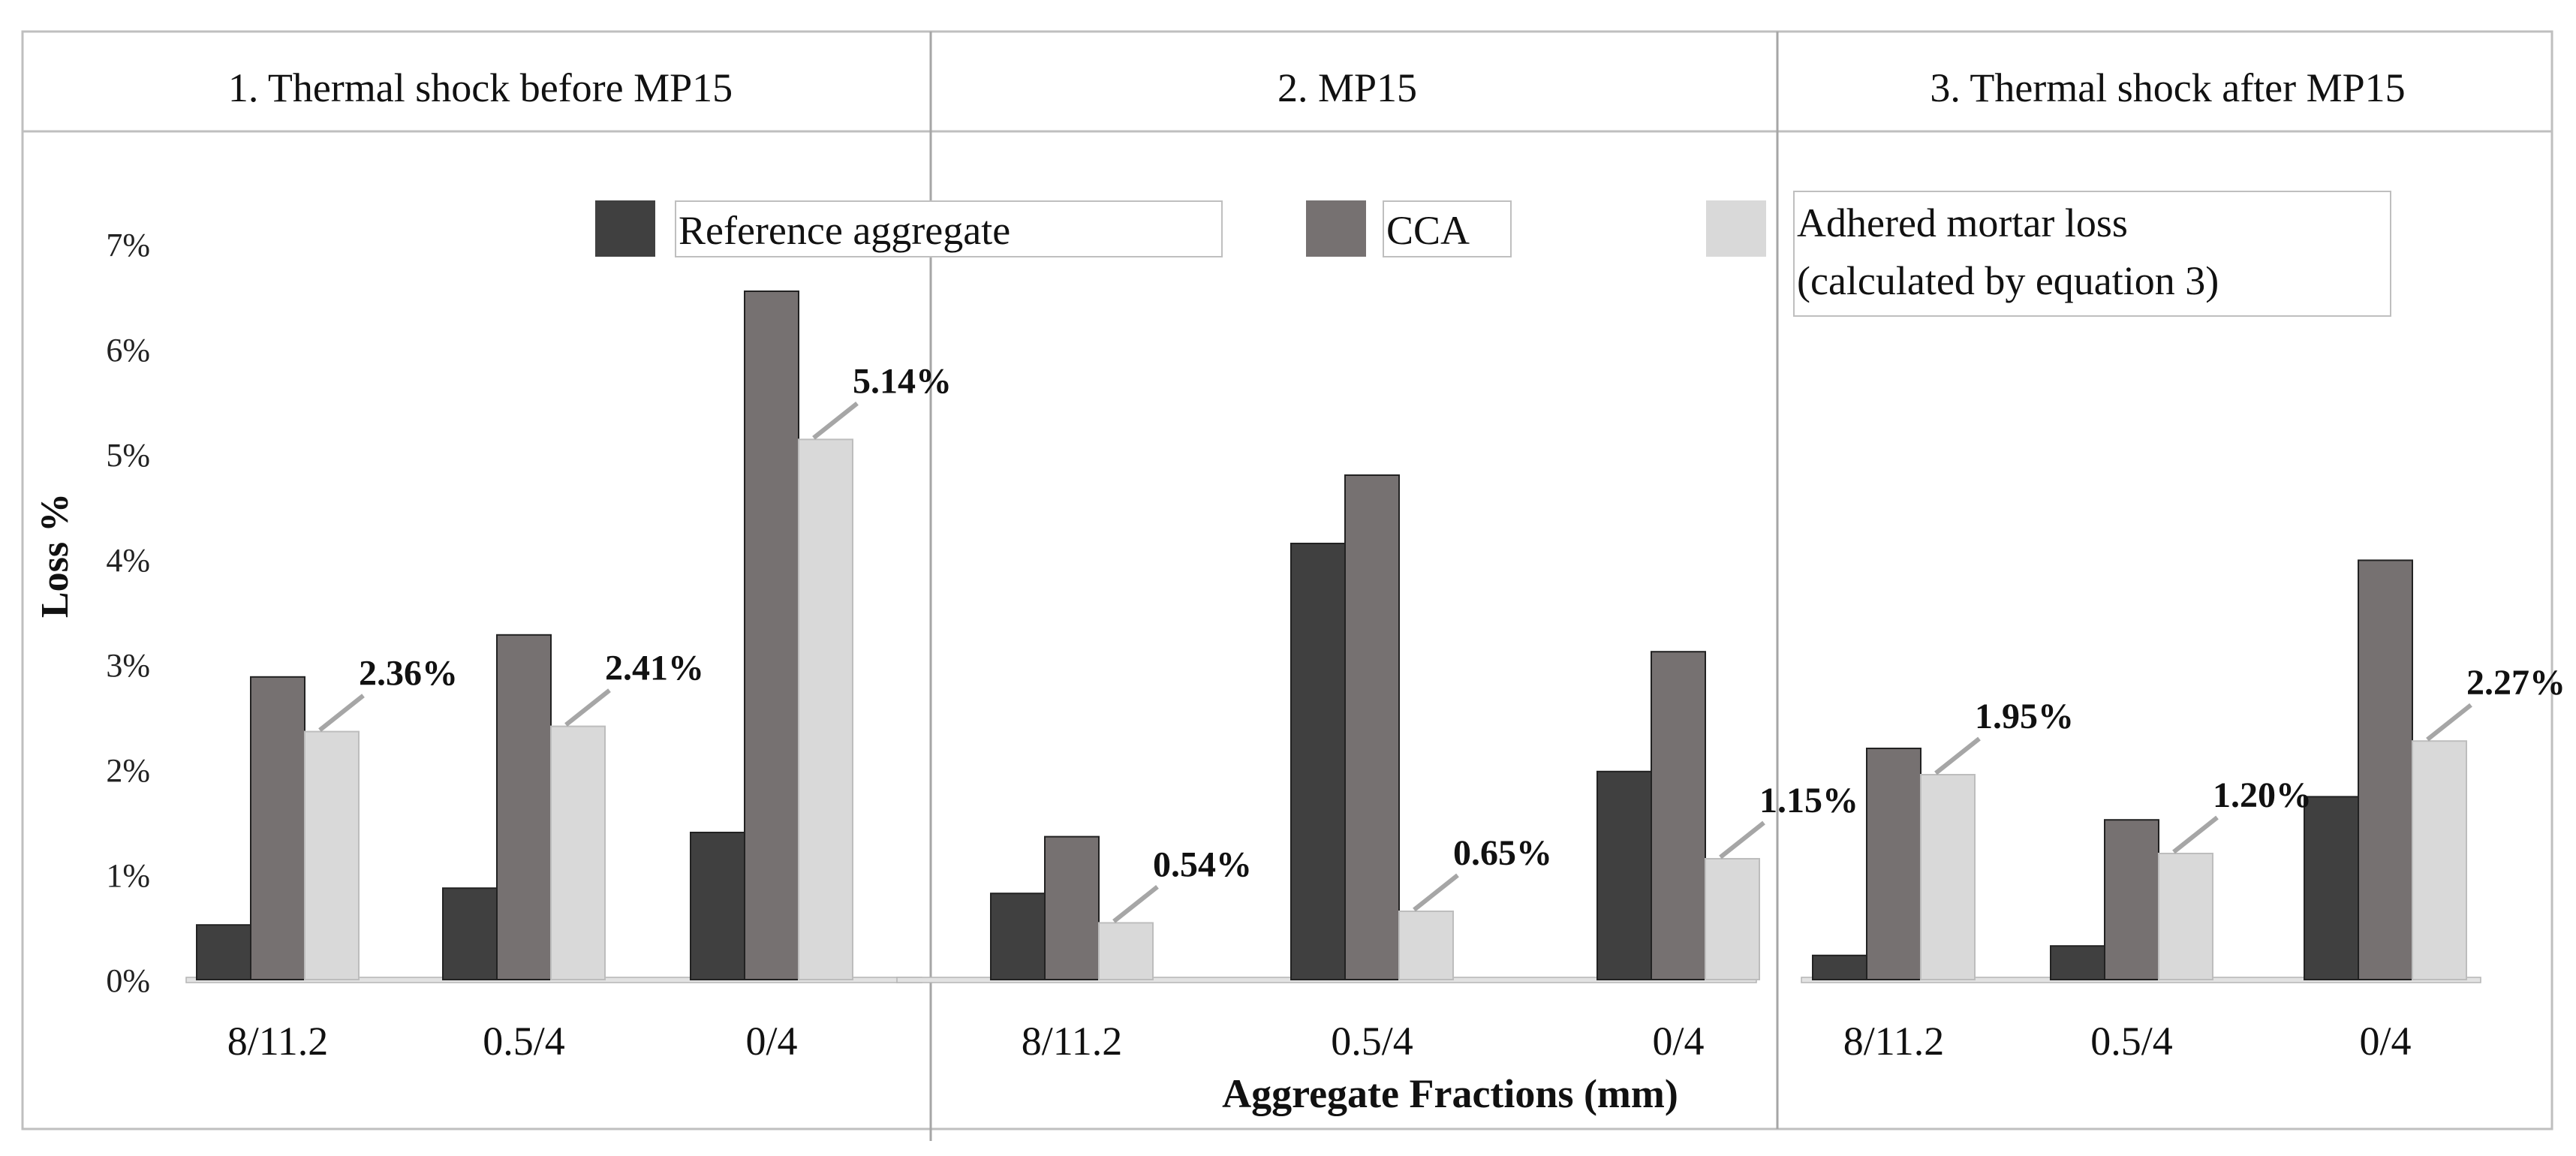 This screenshot has height=1156, width=2576. Describe the element at coordinates (480, 87) in the screenshot. I see `panel-title-1: 1. Thermal shock before MP15` at that location.